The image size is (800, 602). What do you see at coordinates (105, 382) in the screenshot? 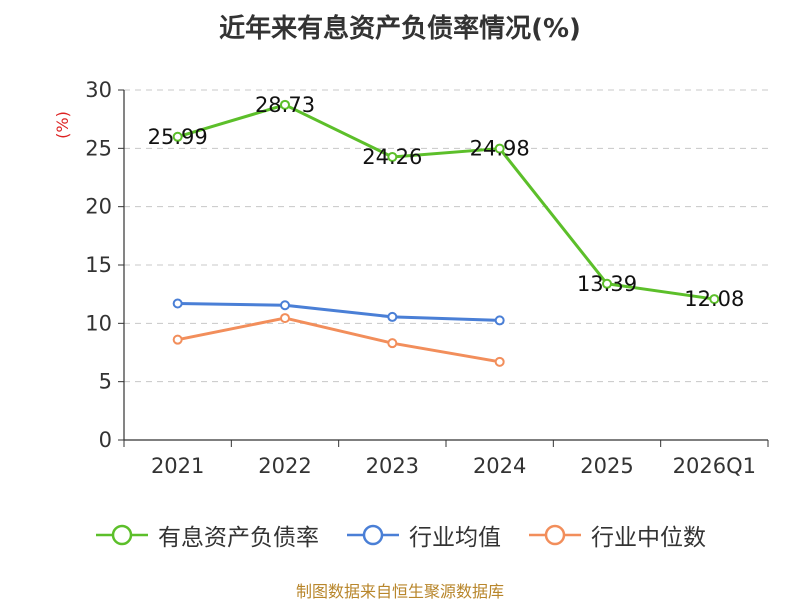
I see `y-tick-label: 5` at bounding box center [105, 382].